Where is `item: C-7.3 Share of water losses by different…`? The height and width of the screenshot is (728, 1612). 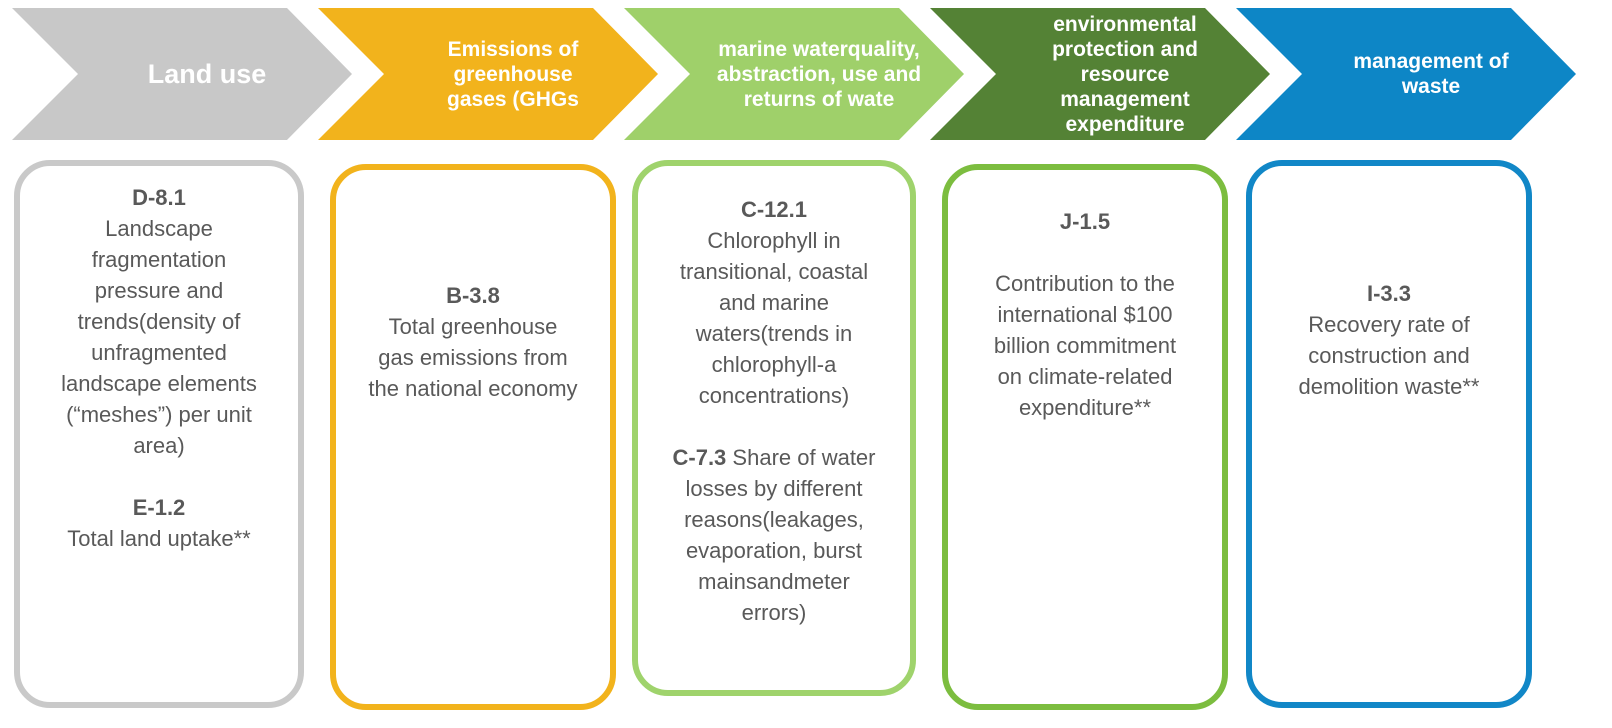
item: C-7.3 Share of water losses by different… is located at coordinates (774, 535).